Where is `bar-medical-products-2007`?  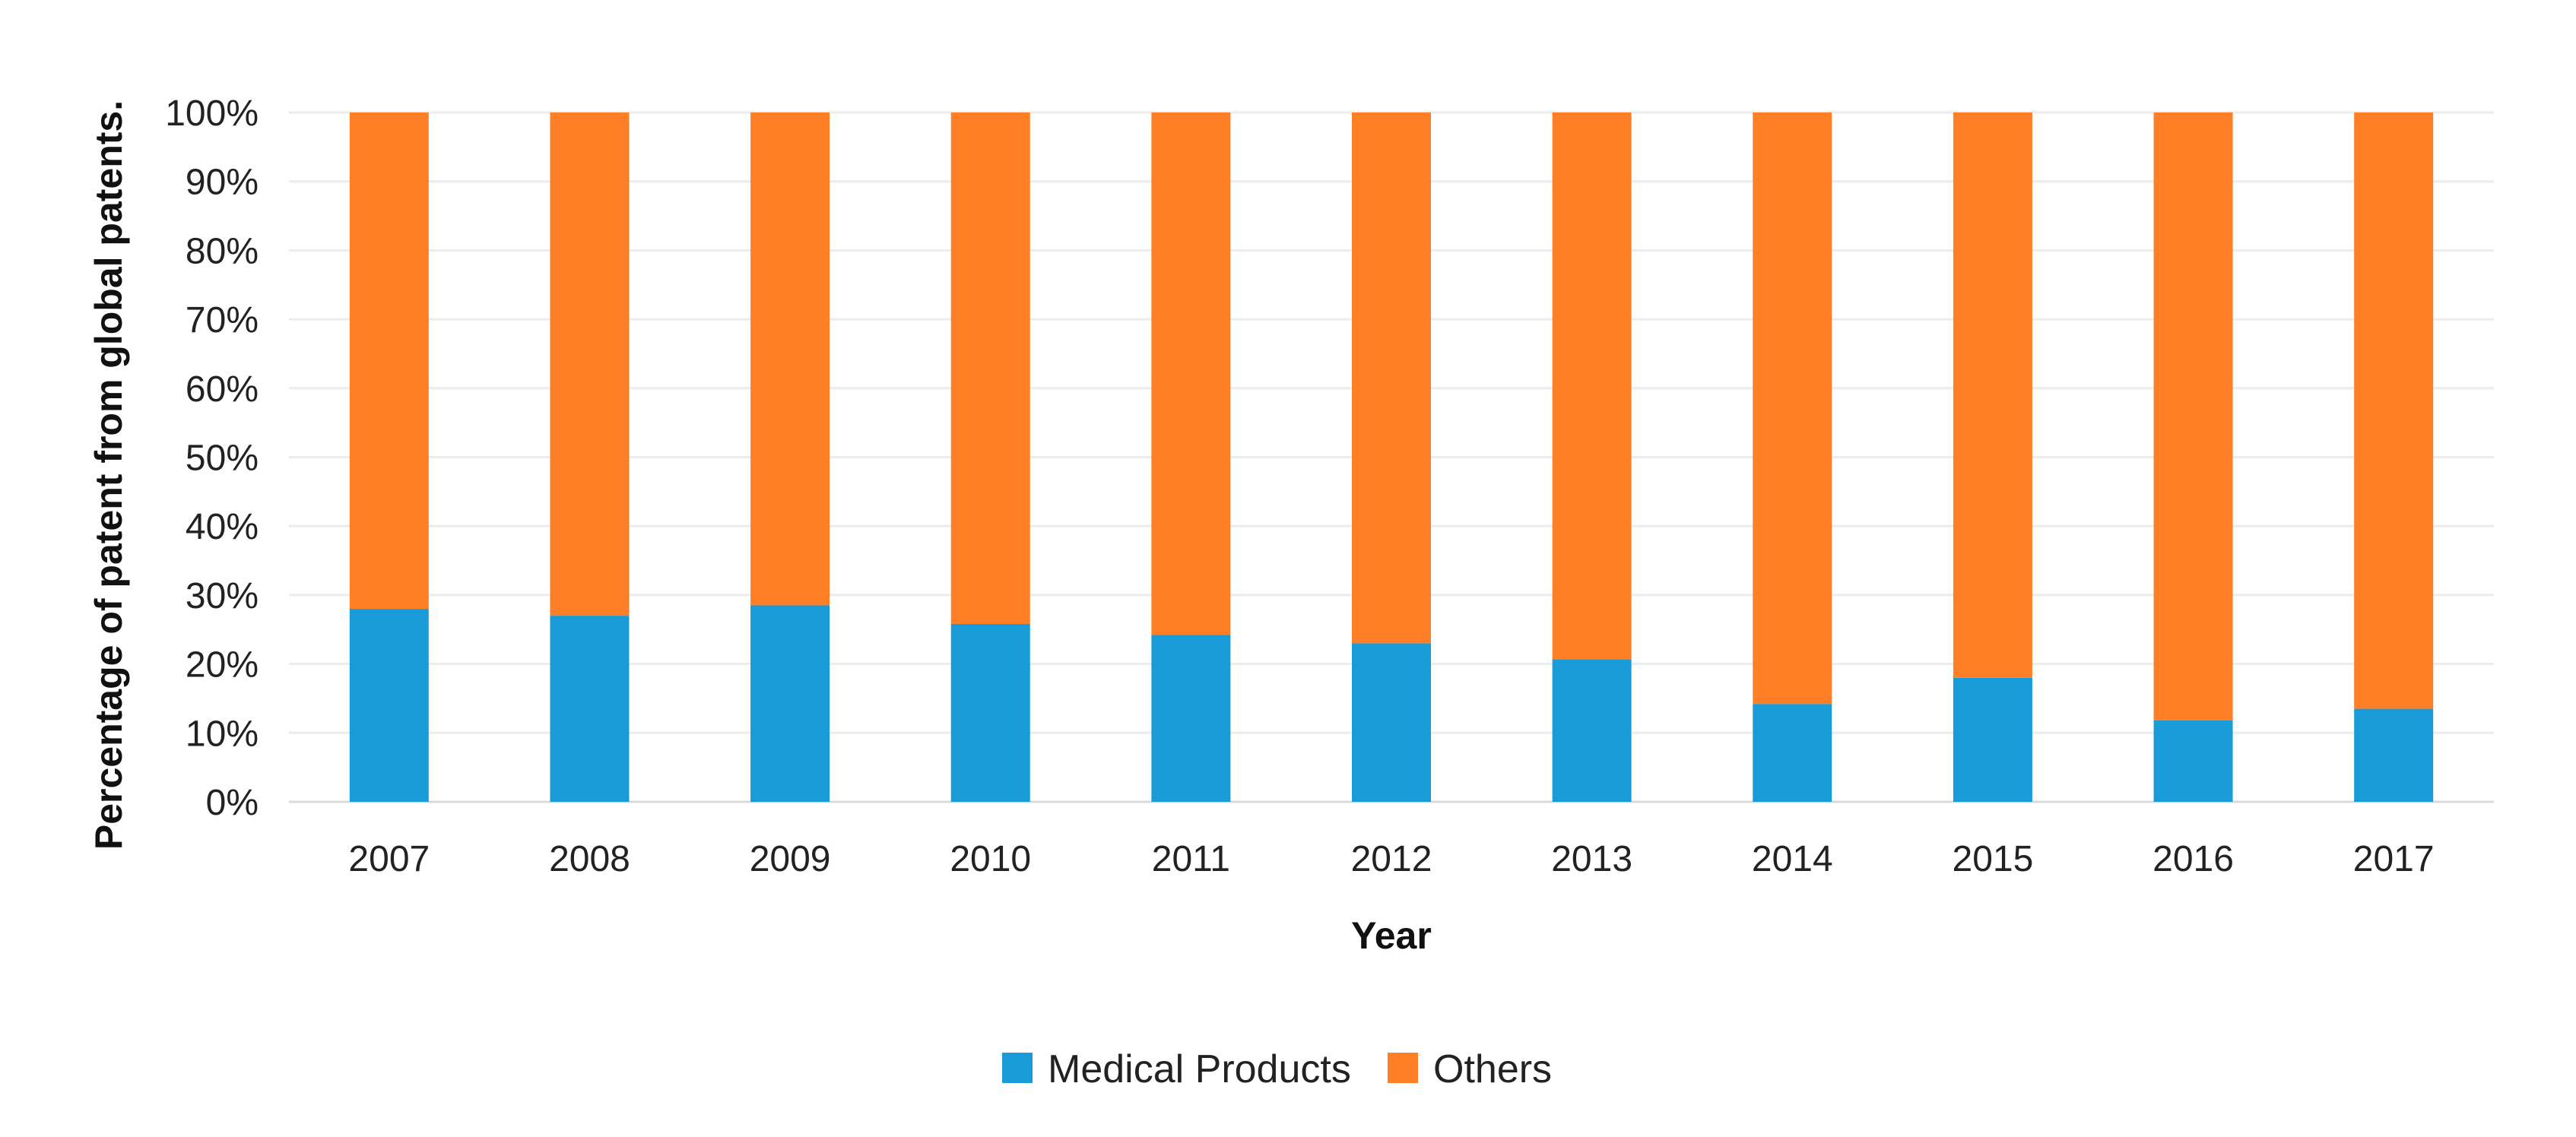 bar-medical-products-2007 is located at coordinates (389, 705).